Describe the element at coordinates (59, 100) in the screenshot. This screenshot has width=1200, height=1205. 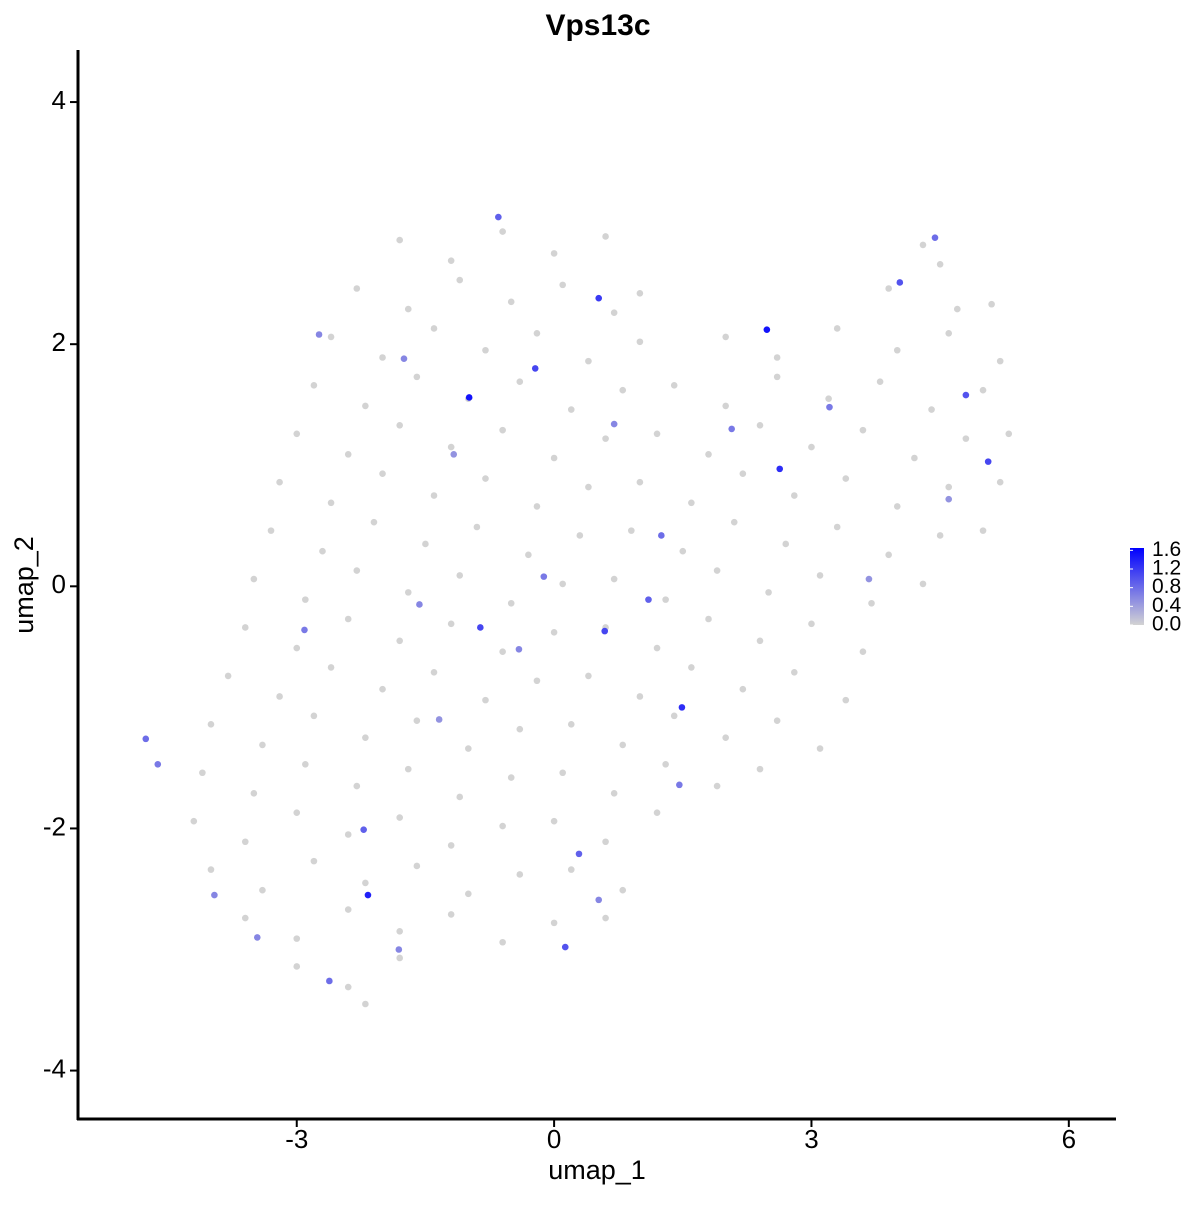
I see `y-tick-label: 4` at that location.